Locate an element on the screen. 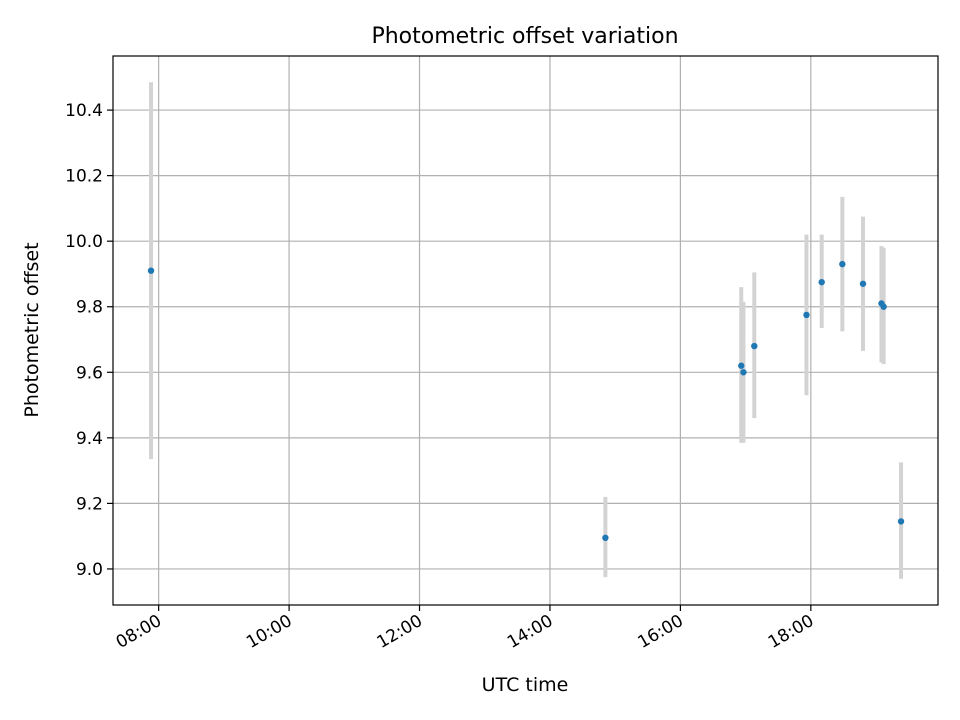 The height and width of the screenshot is (720, 960). y-axis-ticks: 9.0 9.2 9.4 9.6 9.8 10.0 10.2 10.4 is located at coordinates (89, 340).